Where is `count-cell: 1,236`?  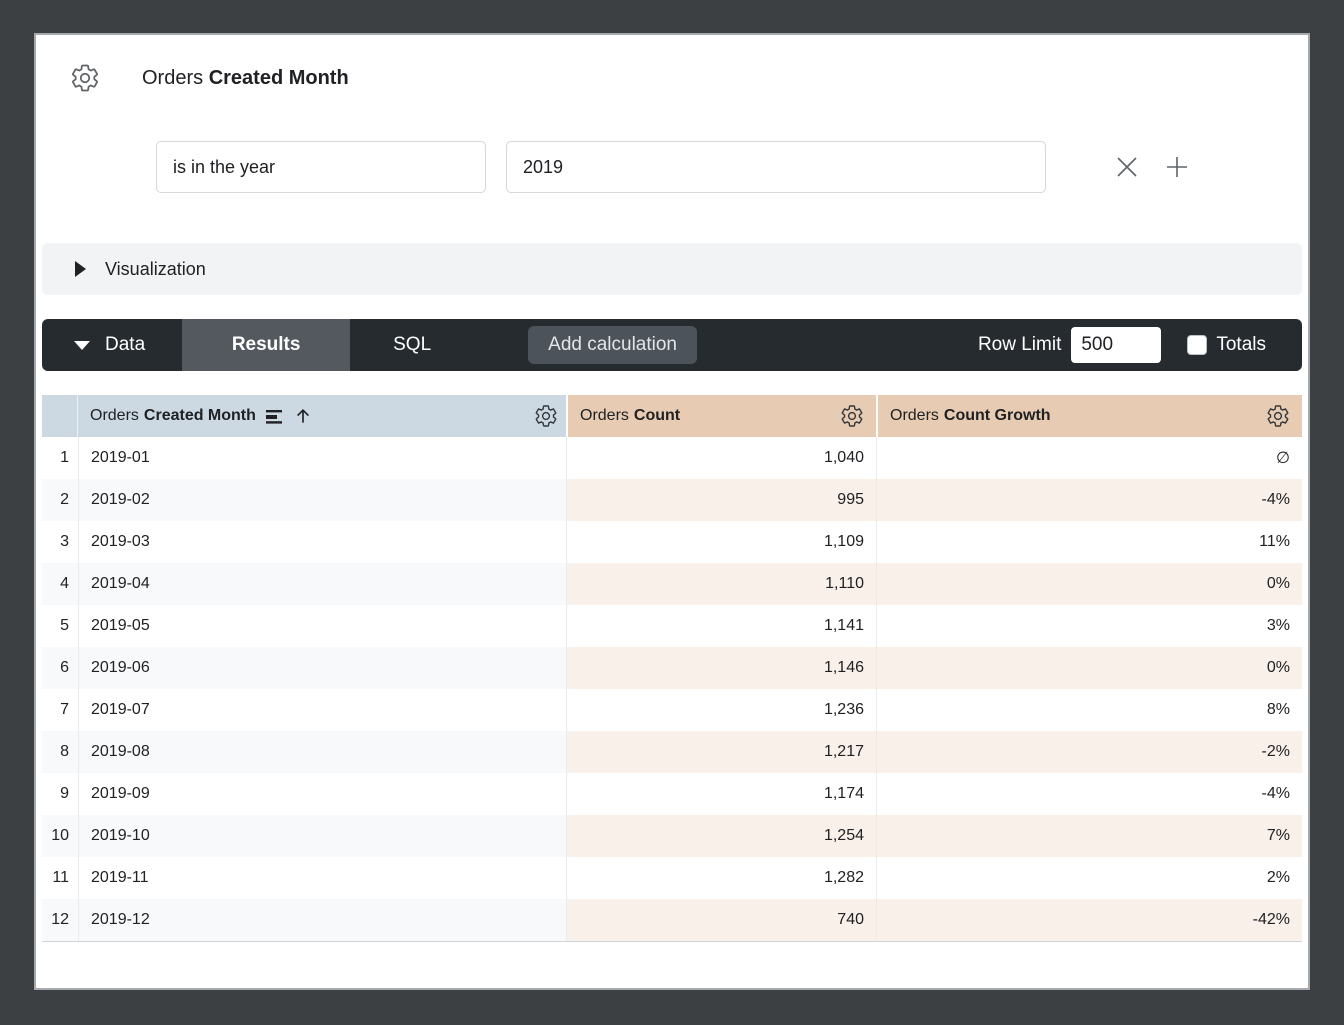 count-cell: 1,236 is located at coordinates (721, 710).